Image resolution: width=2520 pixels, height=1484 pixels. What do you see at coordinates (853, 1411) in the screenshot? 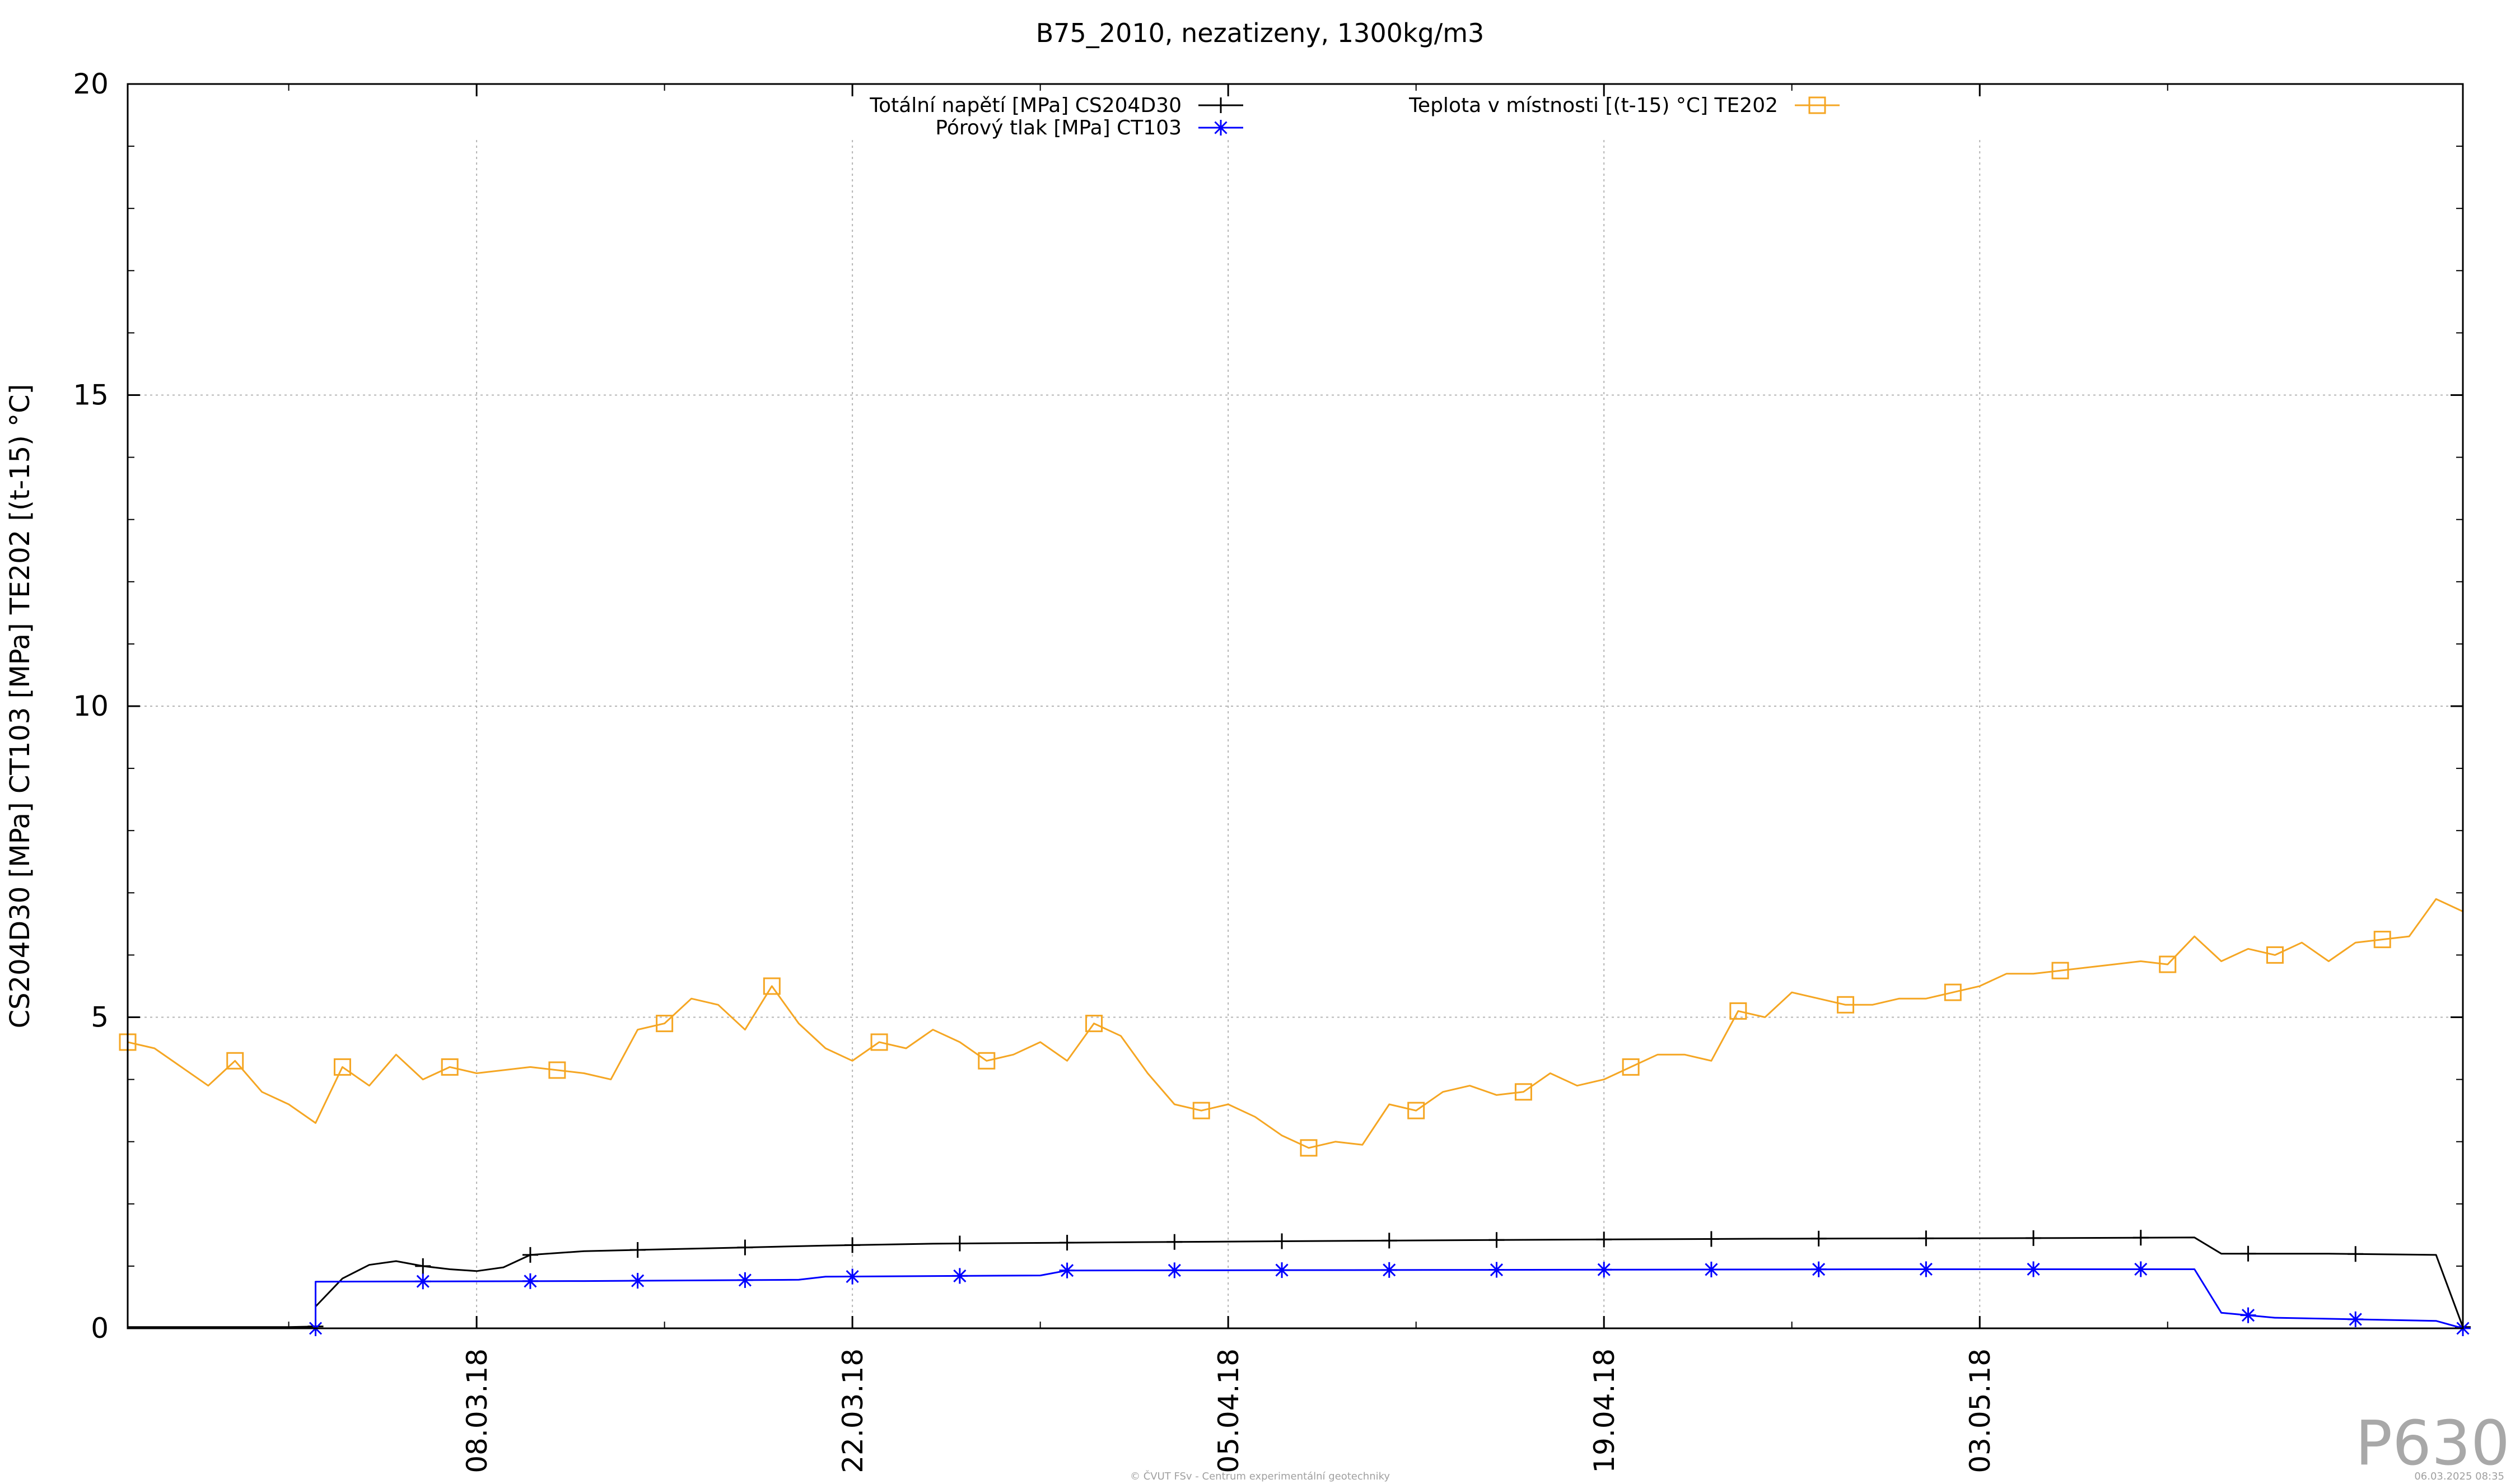
I see `x-tick-label: 22.03.18` at bounding box center [853, 1411].